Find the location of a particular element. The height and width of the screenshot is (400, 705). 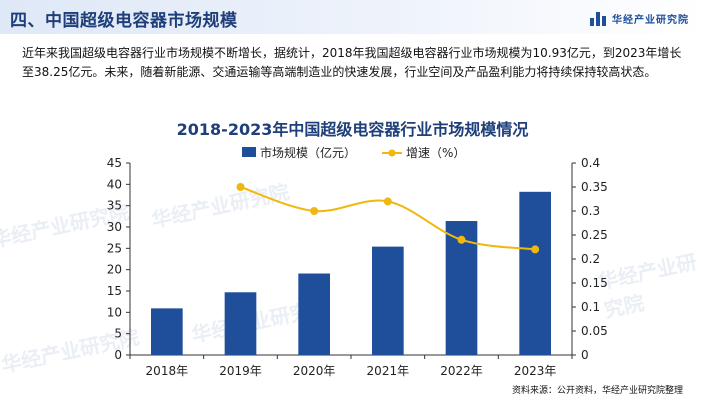

legend-line-marker is located at coordinates (392, 153).